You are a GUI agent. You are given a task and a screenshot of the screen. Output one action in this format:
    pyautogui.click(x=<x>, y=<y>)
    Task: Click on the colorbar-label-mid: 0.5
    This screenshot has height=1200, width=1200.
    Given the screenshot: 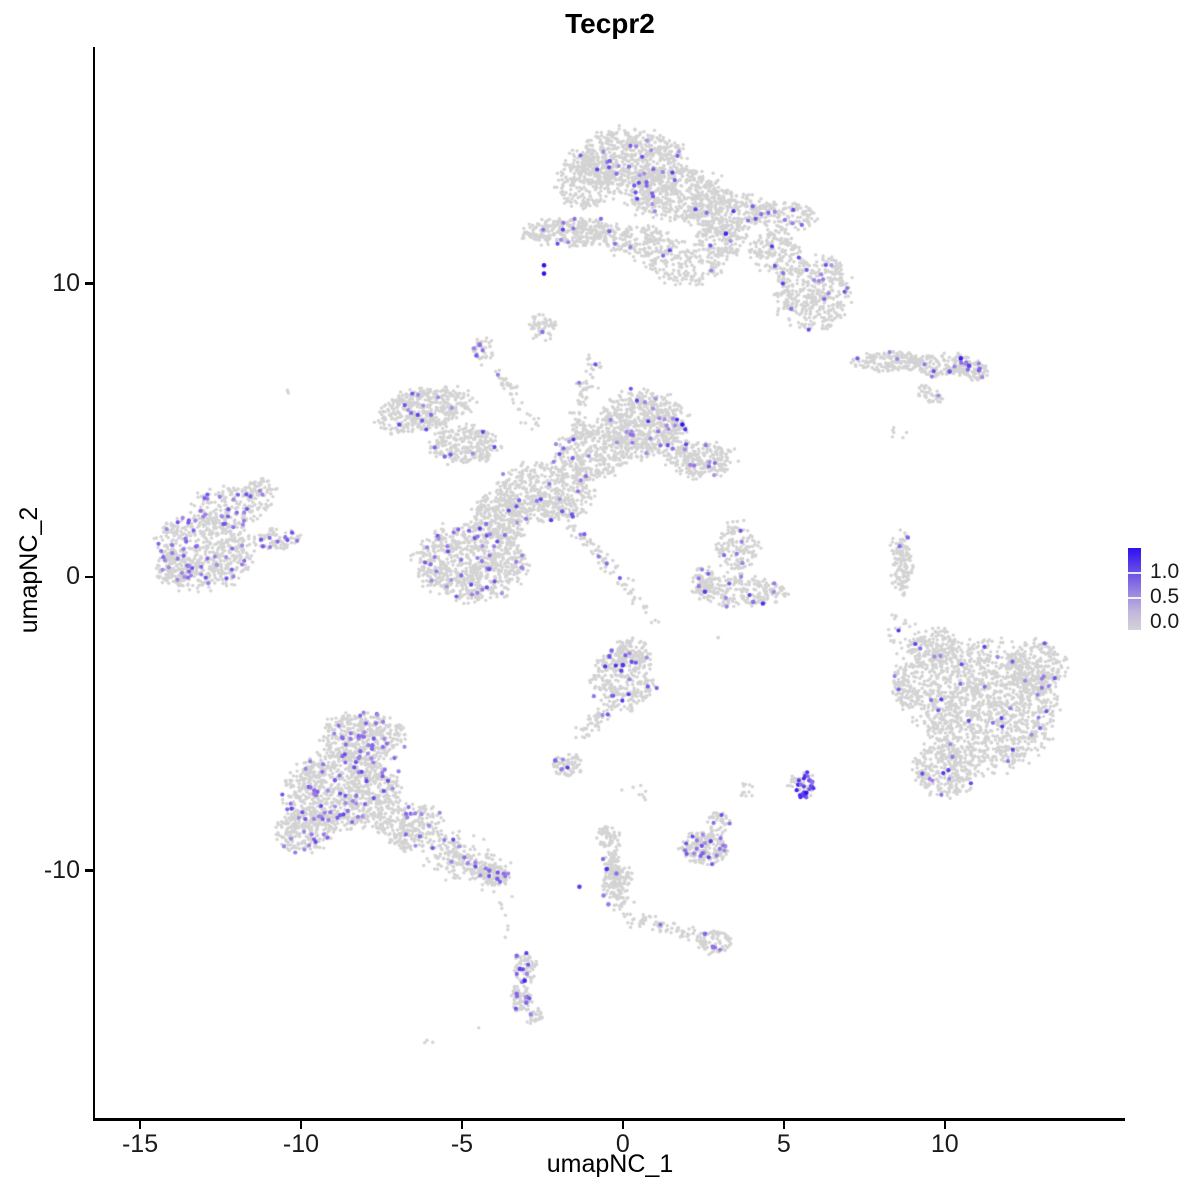 What is the action you would take?
    pyautogui.click(x=1165, y=596)
    